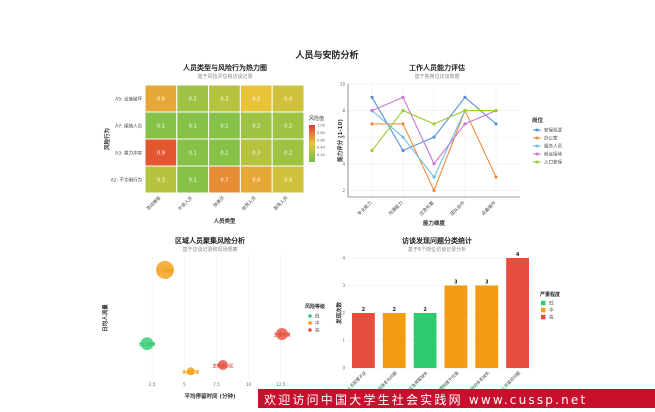 The height and width of the screenshot is (412, 655). Describe the element at coordinates (165, 270) in the screenshot. I see `scatter-point-label: 人口高密` at that location.